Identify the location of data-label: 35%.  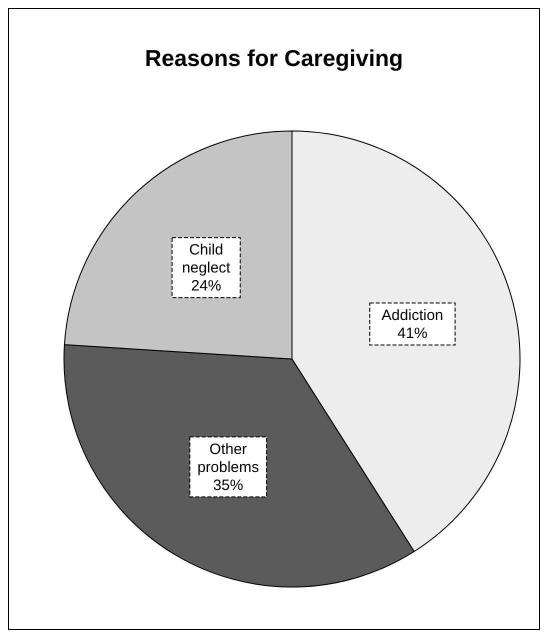
(228, 485).